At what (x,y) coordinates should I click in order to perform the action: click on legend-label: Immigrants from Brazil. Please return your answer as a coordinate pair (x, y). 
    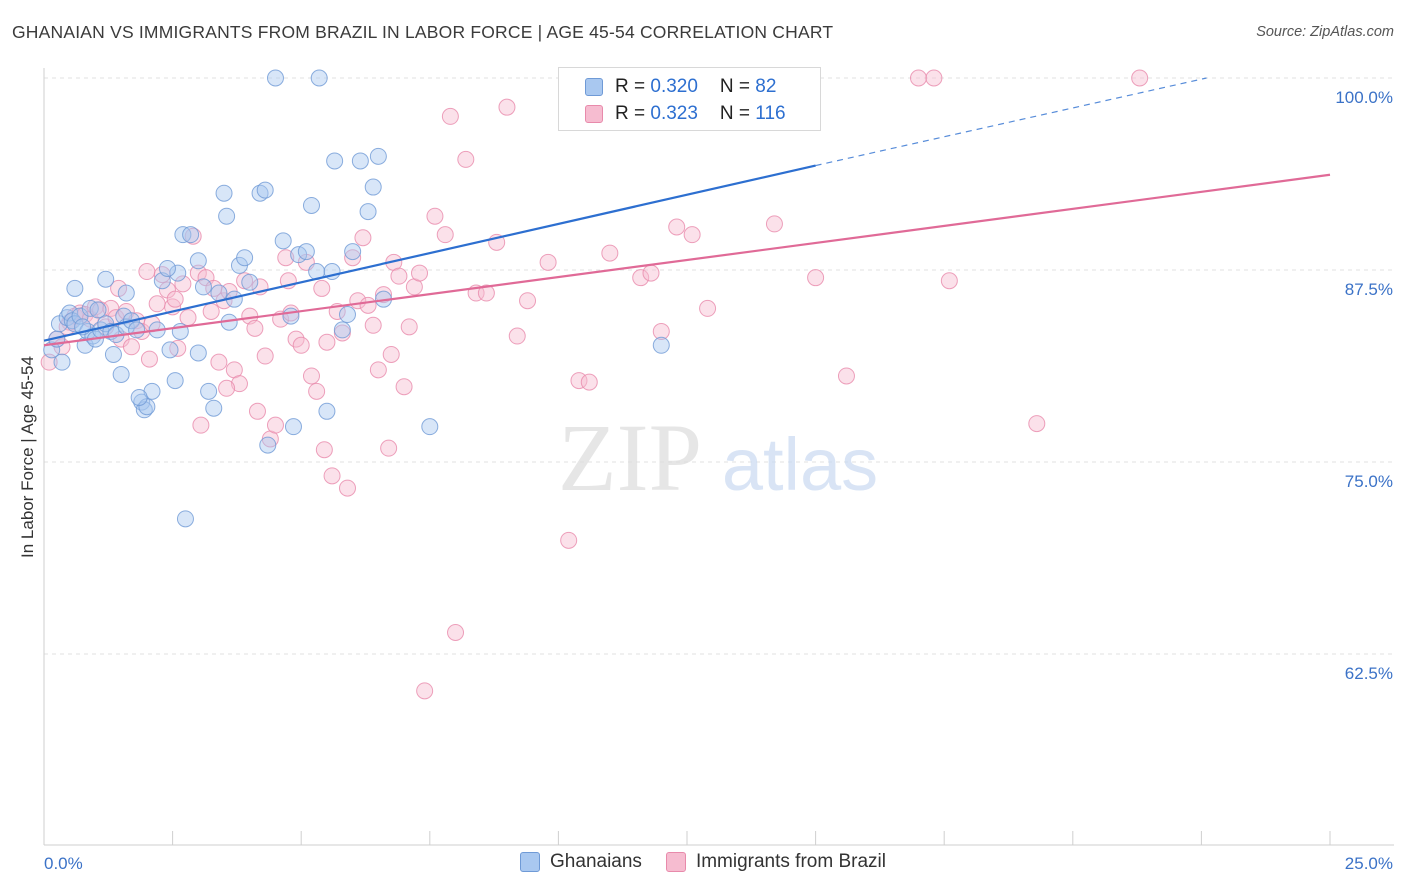
    Looking at the image, I should click on (790, 861).